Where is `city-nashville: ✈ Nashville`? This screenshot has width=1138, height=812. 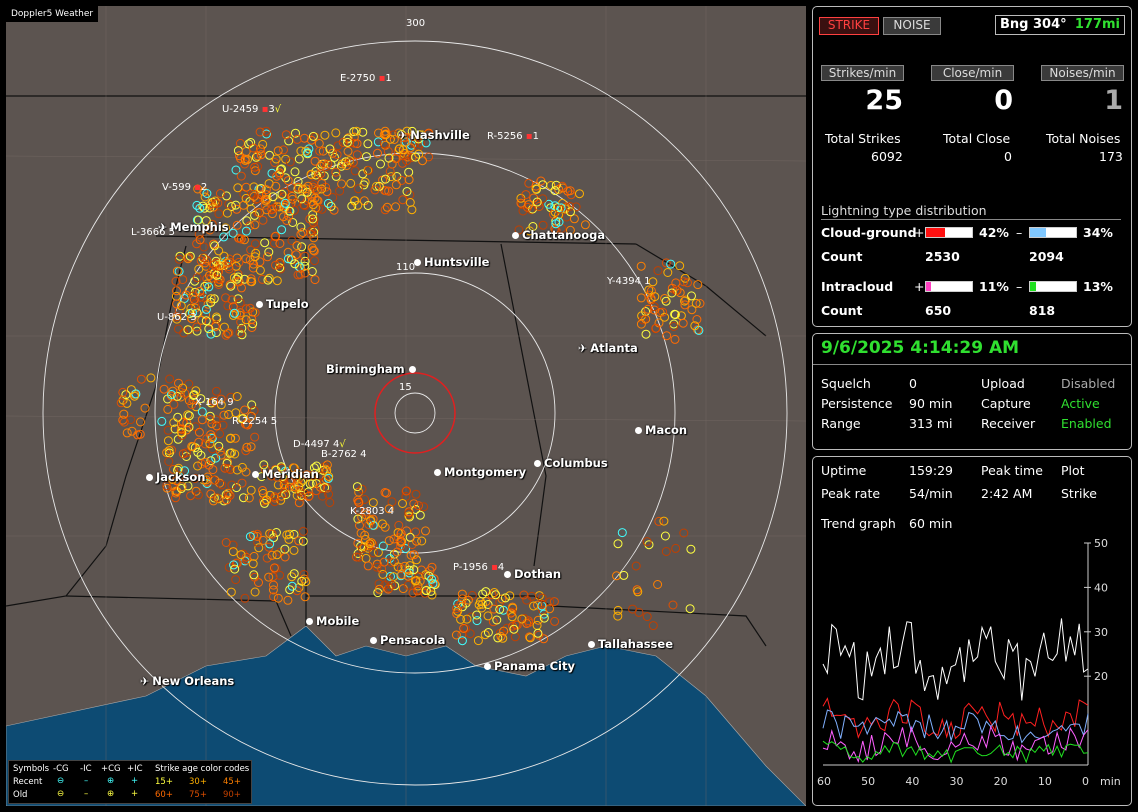 city-nashville: ✈ Nashville is located at coordinates (434, 135).